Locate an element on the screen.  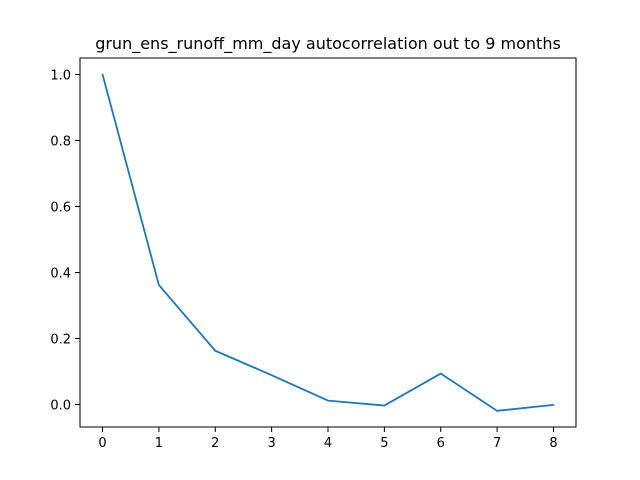
y-tick-label: 0.6 is located at coordinates (60, 208).